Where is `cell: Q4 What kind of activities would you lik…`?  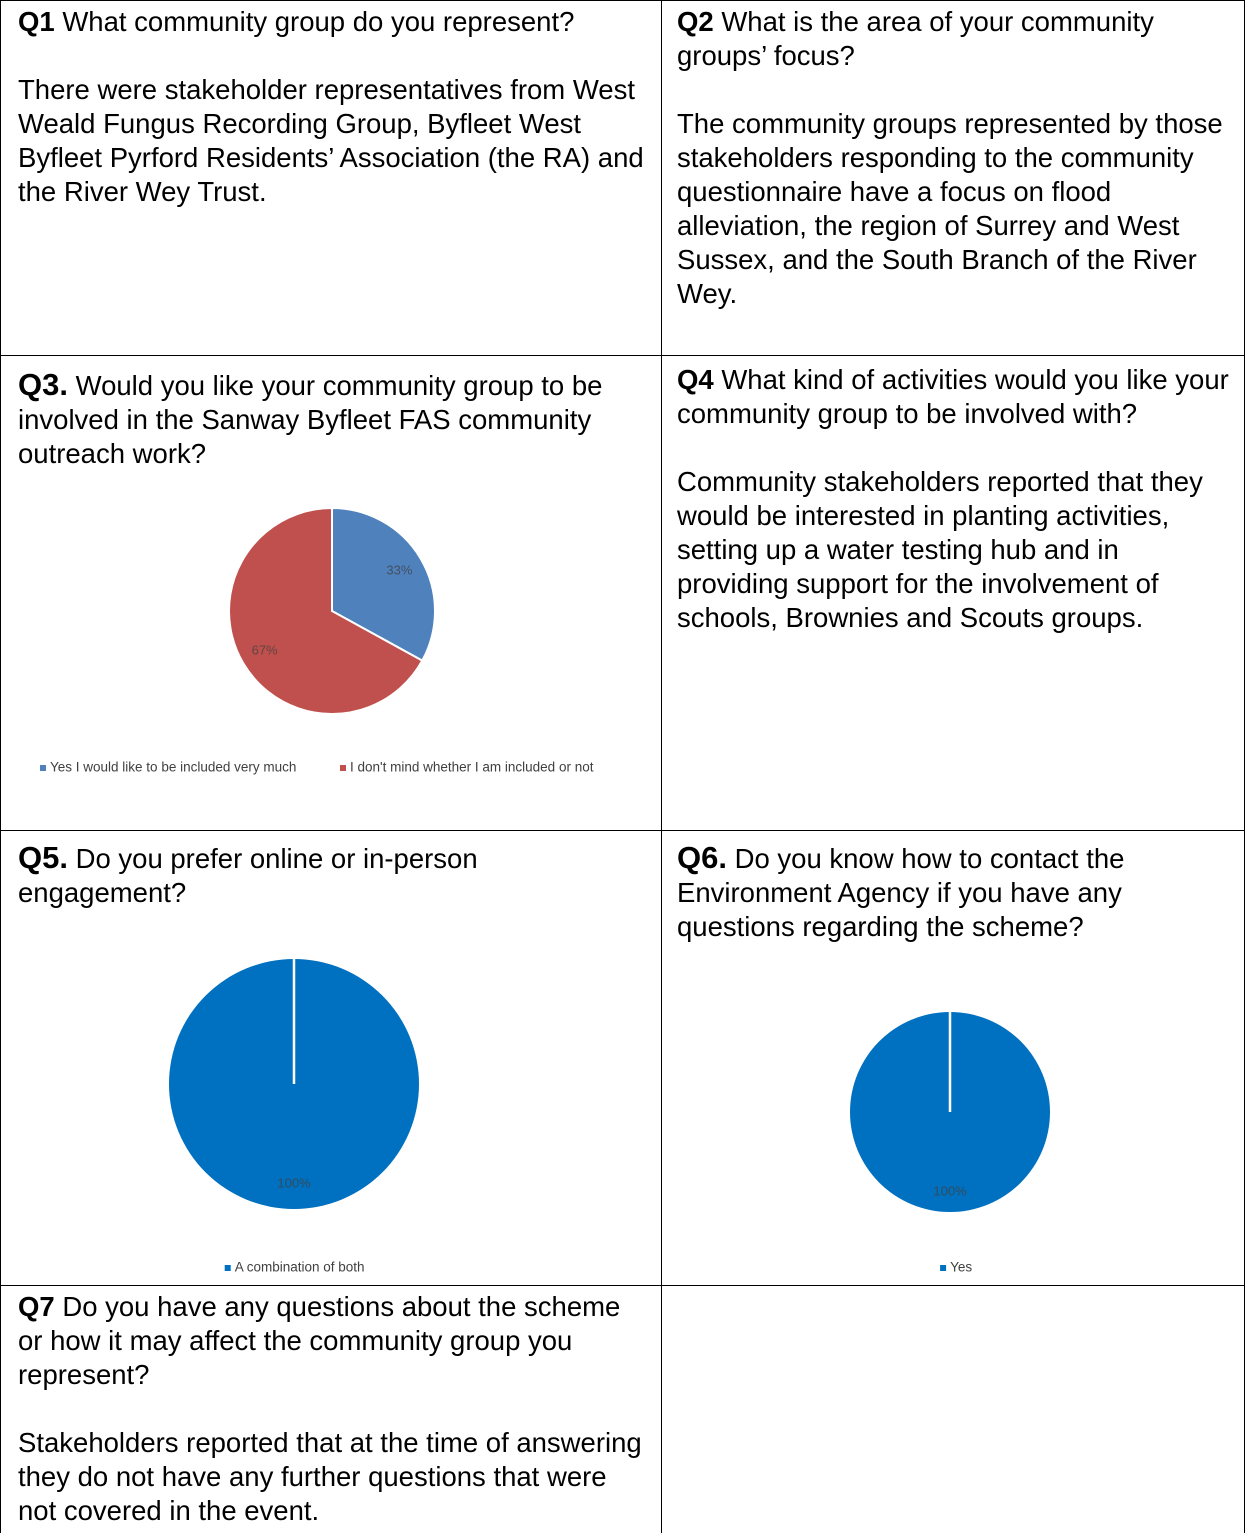 cell: Q4 What kind of activities would you lik… is located at coordinates (952, 594).